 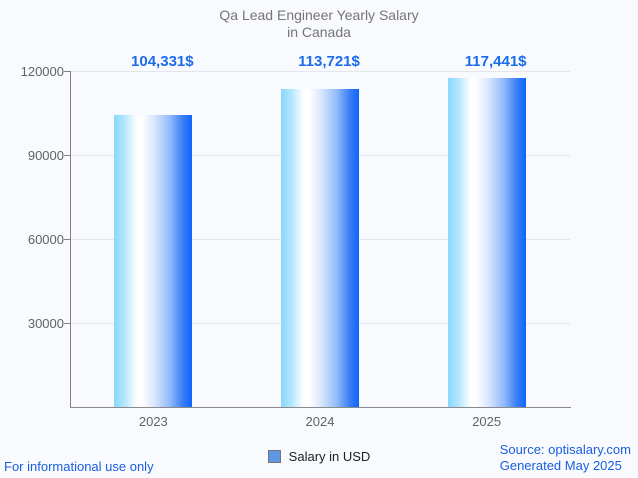 I want to click on chart-title-line1: Qa Lead Engineer Yearly Salary, so click(x=319, y=15).